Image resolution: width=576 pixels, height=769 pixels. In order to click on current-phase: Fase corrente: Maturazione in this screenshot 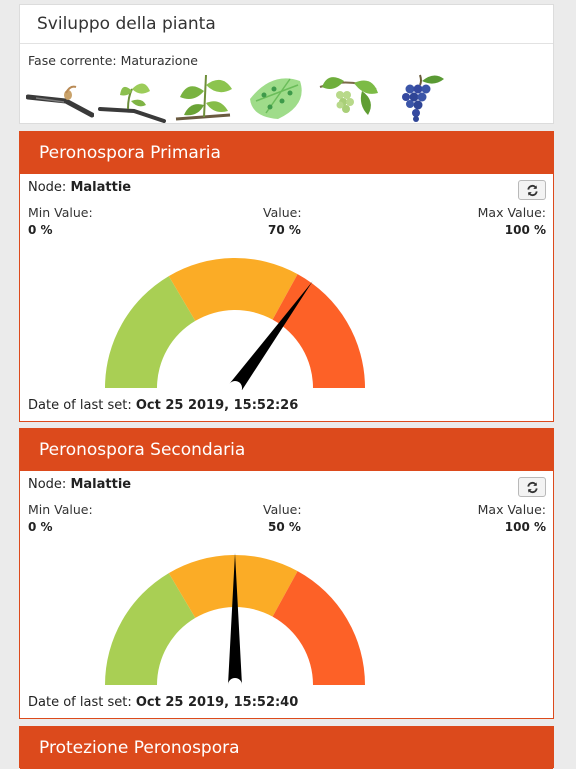, I will do `click(113, 60)`.